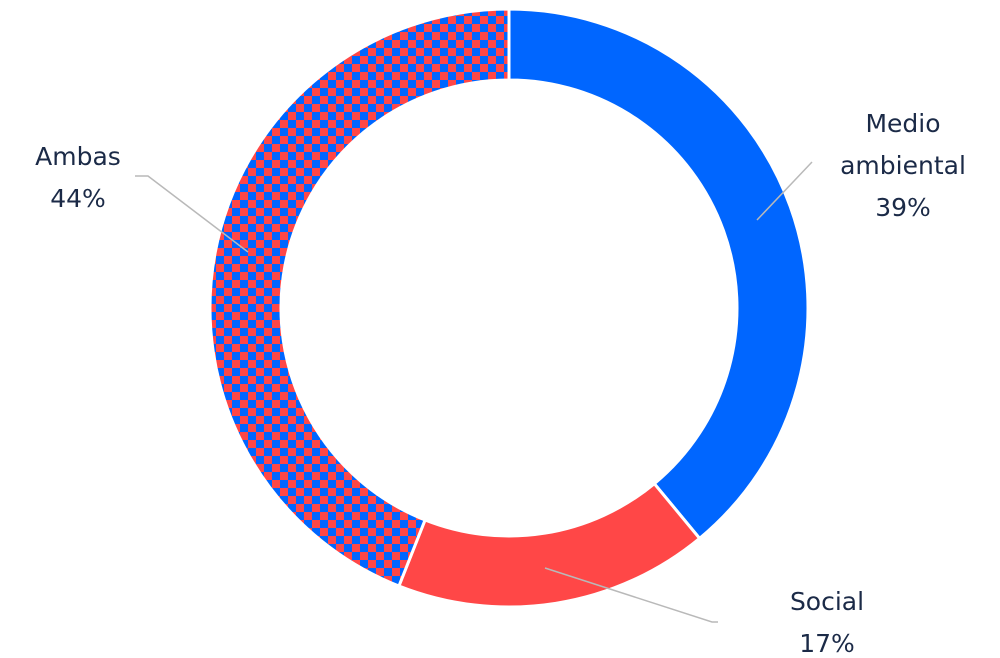  What do you see at coordinates (903, 207) in the screenshot?
I see `value-label: 39%` at bounding box center [903, 207].